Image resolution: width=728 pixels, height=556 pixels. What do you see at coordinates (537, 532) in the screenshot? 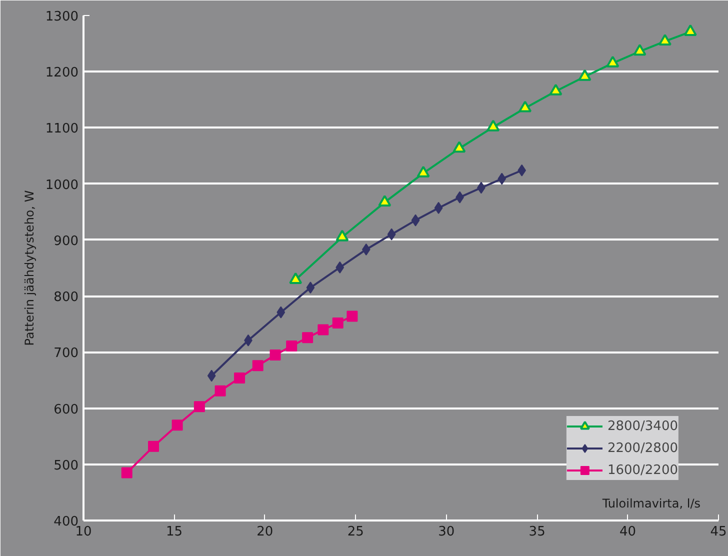
I see `x-tick-label: 35` at bounding box center [537, 532].